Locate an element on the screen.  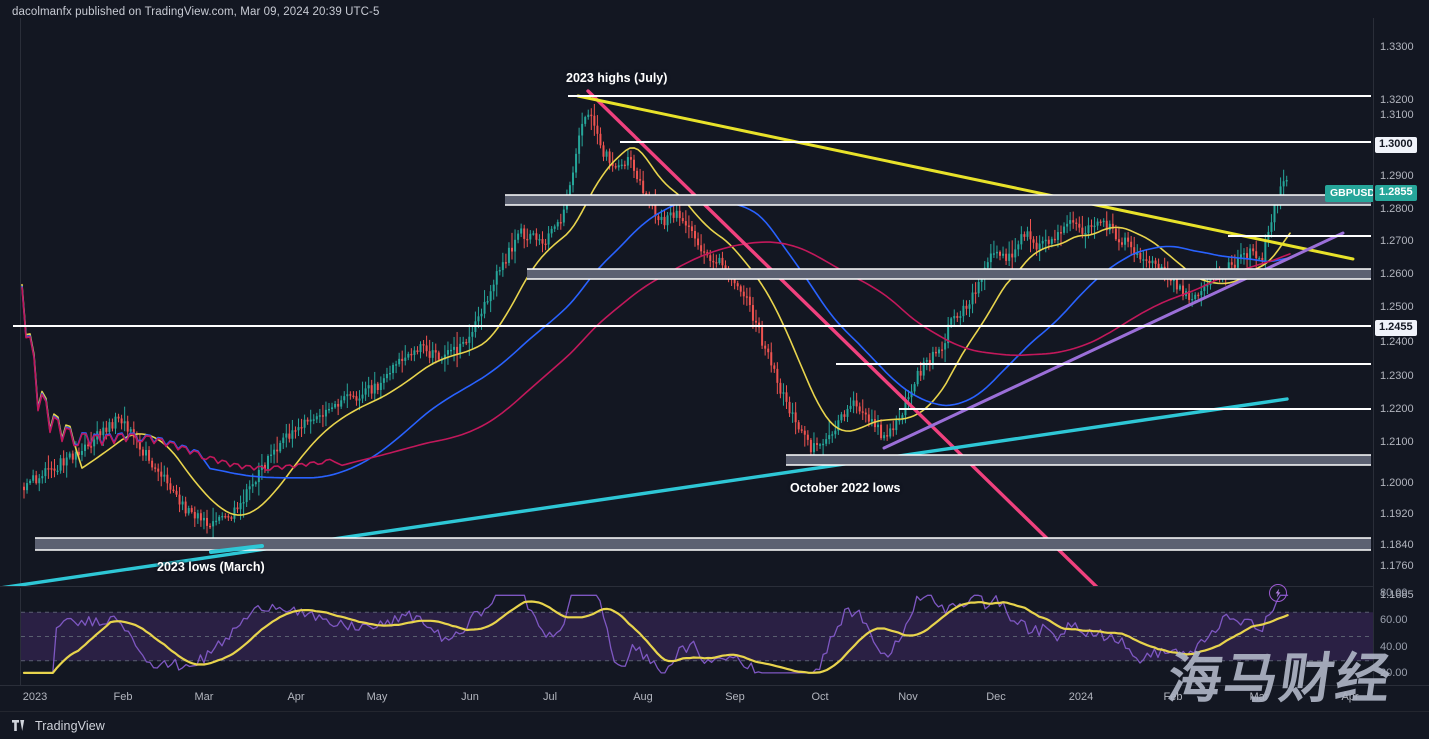
rsi-tick-80.00: 80.00 is located at coordinates (1394, 593).